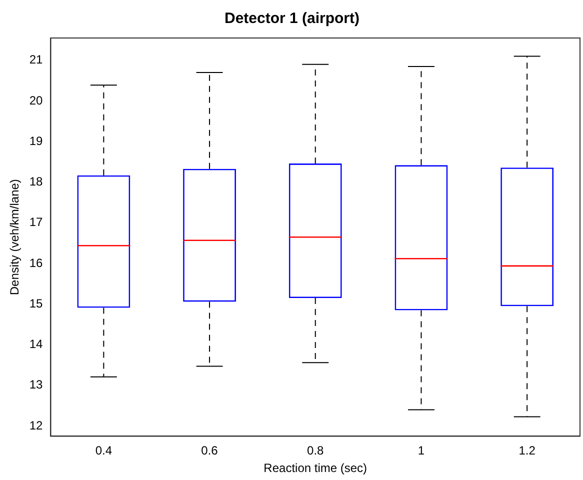  What do you see at coordinates (36, 59) in the screenshot?
I see `y-tick-label: 21` at bounding box center [36, 59].